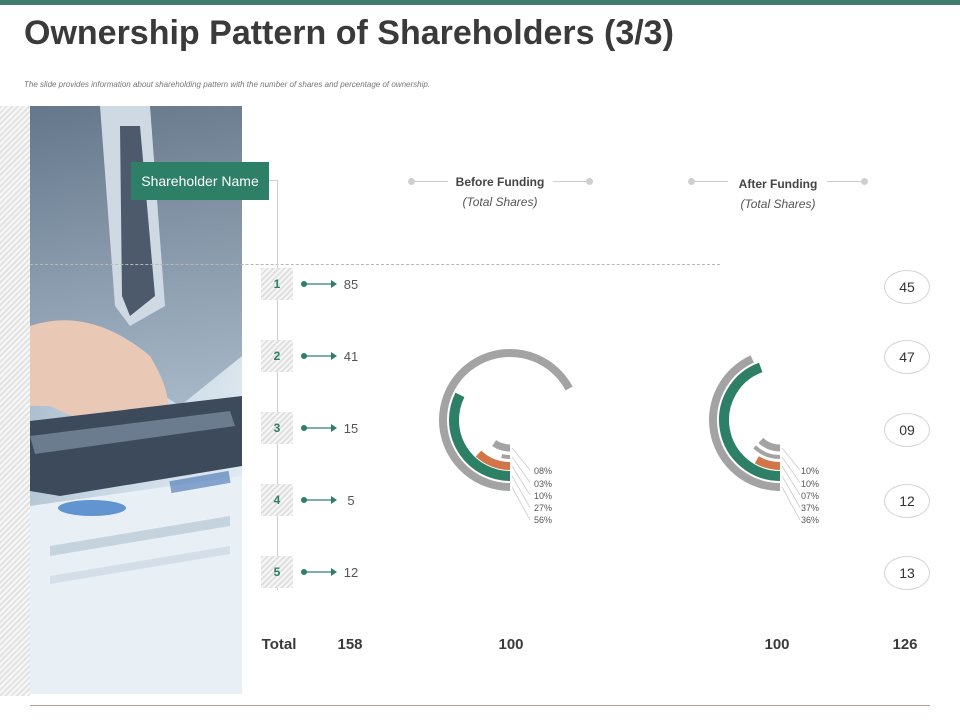  I want to click on after-pct-3: 07%, so click(810, 496).